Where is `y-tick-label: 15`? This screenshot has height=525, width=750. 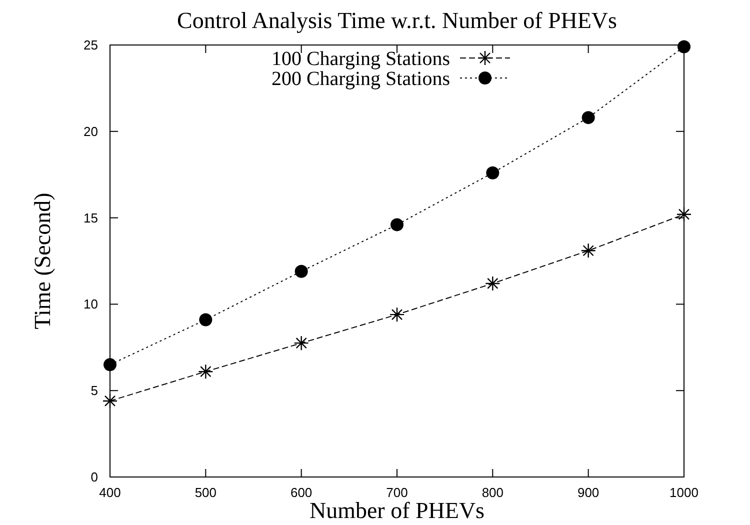 y-tick-label: 15 is located at coordinates (91, 218).